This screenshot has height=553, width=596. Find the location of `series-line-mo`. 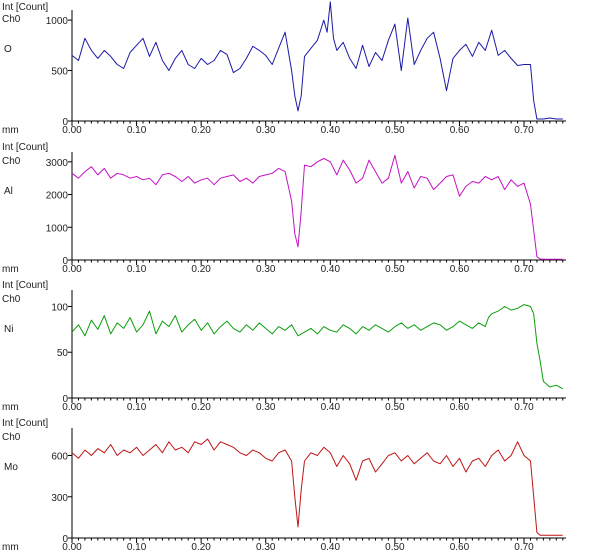

series-line-mo is located at coordinates (317, 487).